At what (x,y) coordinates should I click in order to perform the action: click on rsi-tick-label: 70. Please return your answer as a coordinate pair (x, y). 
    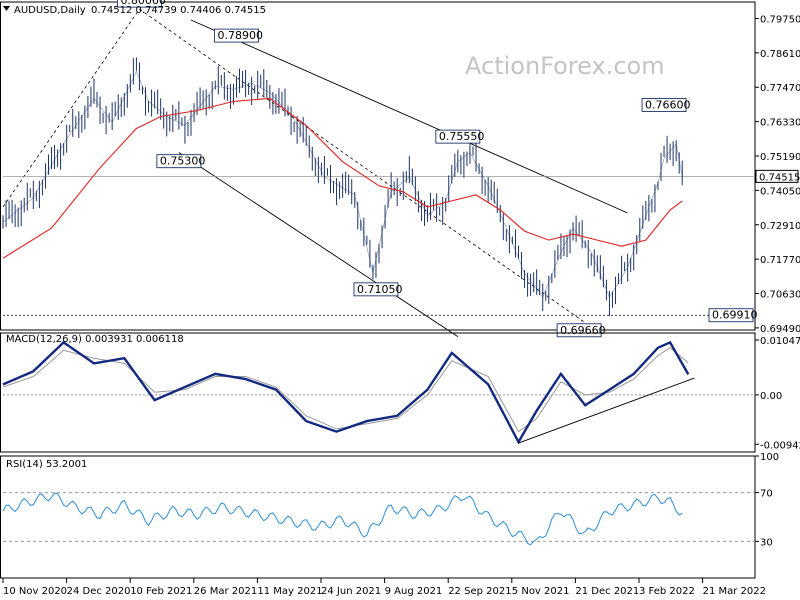
    Looking at the image, I should click on (766, 494).